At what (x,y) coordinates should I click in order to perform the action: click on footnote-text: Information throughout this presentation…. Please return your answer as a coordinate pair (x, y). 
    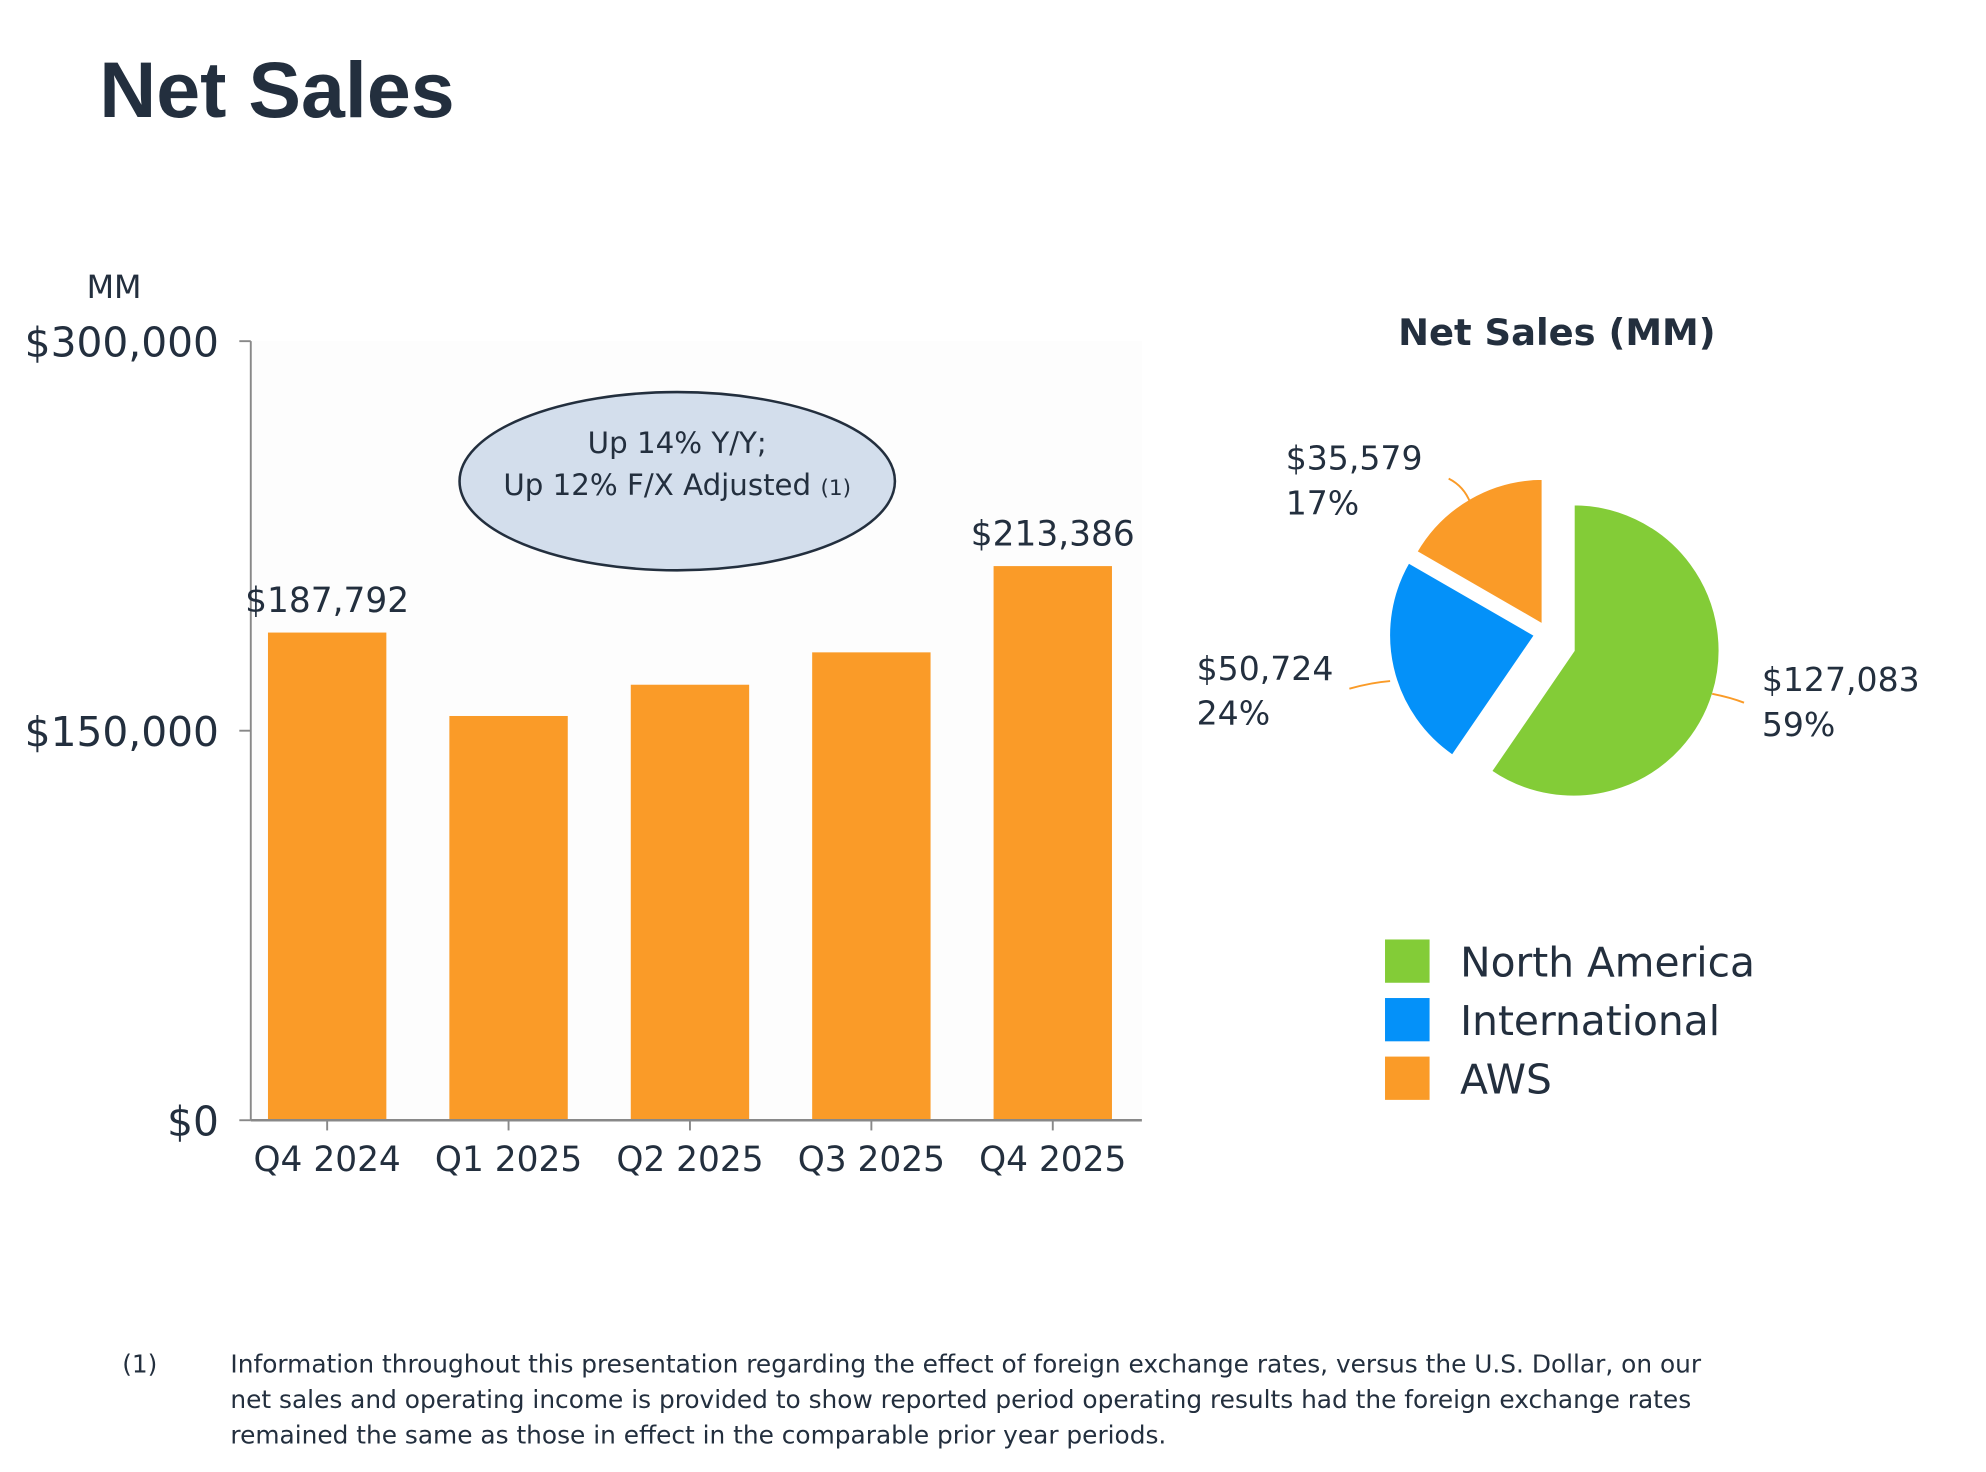
    Looking at the image, I should click on (965, 1400).